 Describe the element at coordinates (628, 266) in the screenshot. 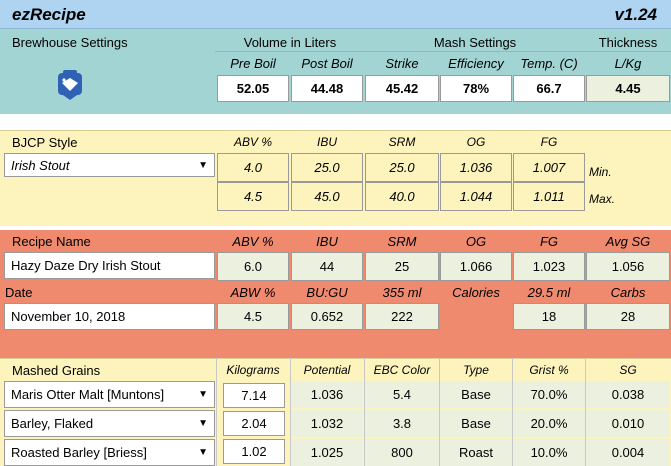

I see `recipe-avg-sg-value: 1.056` at that location.